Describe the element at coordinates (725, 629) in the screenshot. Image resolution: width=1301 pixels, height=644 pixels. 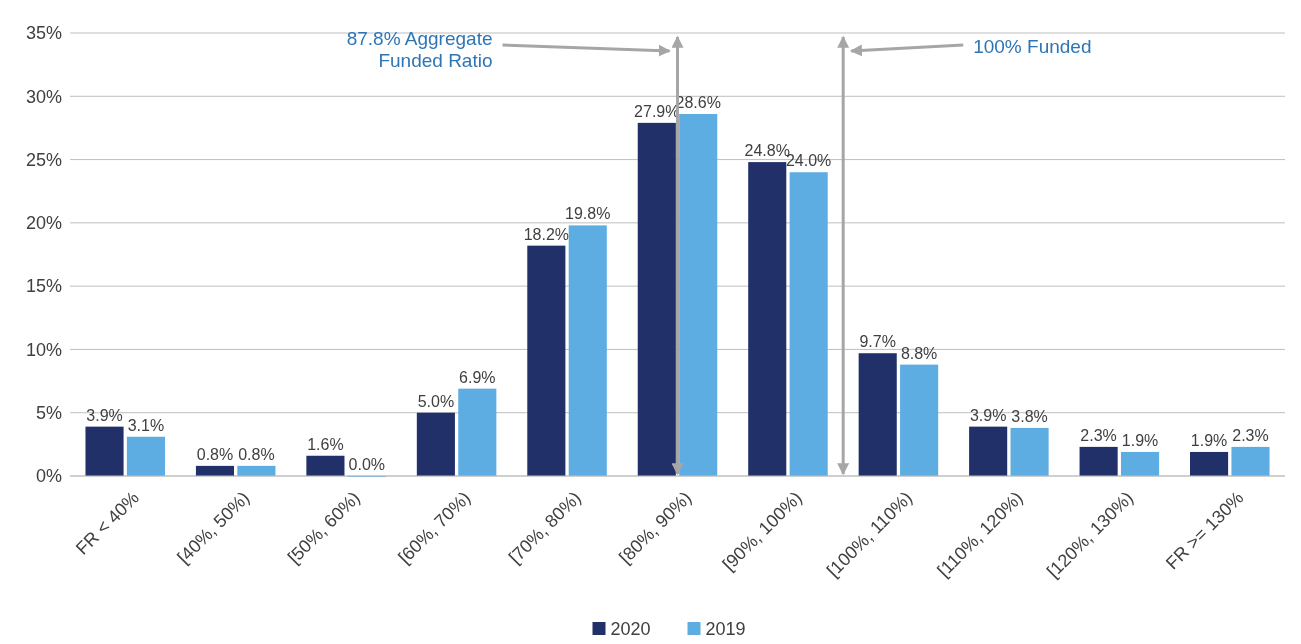
I see `legend-label: 2019` at that location.